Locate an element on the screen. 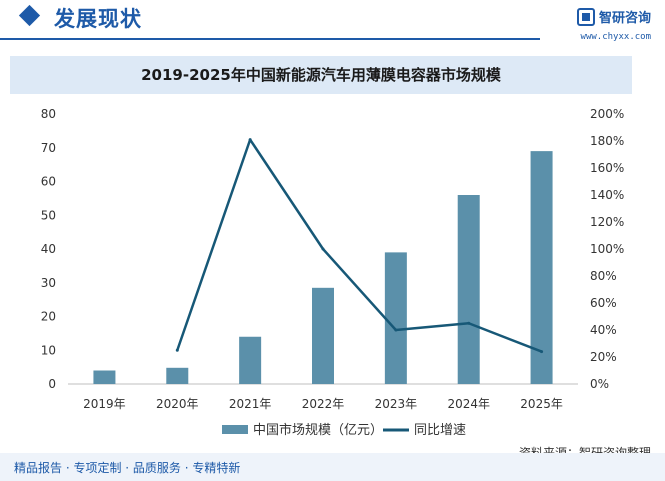  header-divider is located at coordinates (270, 39).